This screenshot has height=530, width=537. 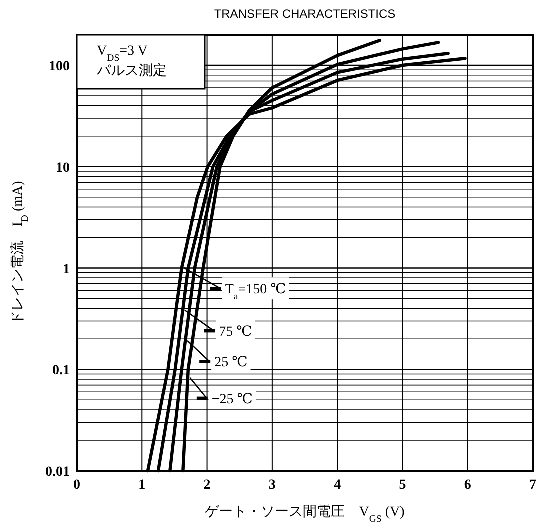 What do you see at coordinates (58, 472) in the screenshot?
I see `y-tick-label: 0.01` at bounding box center [58, 472].